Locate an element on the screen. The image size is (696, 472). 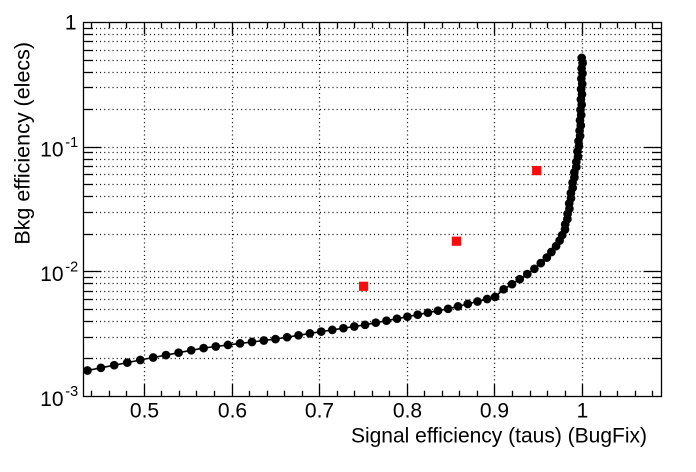
svg-text: 0.7 is located at coordinates (319, 411).